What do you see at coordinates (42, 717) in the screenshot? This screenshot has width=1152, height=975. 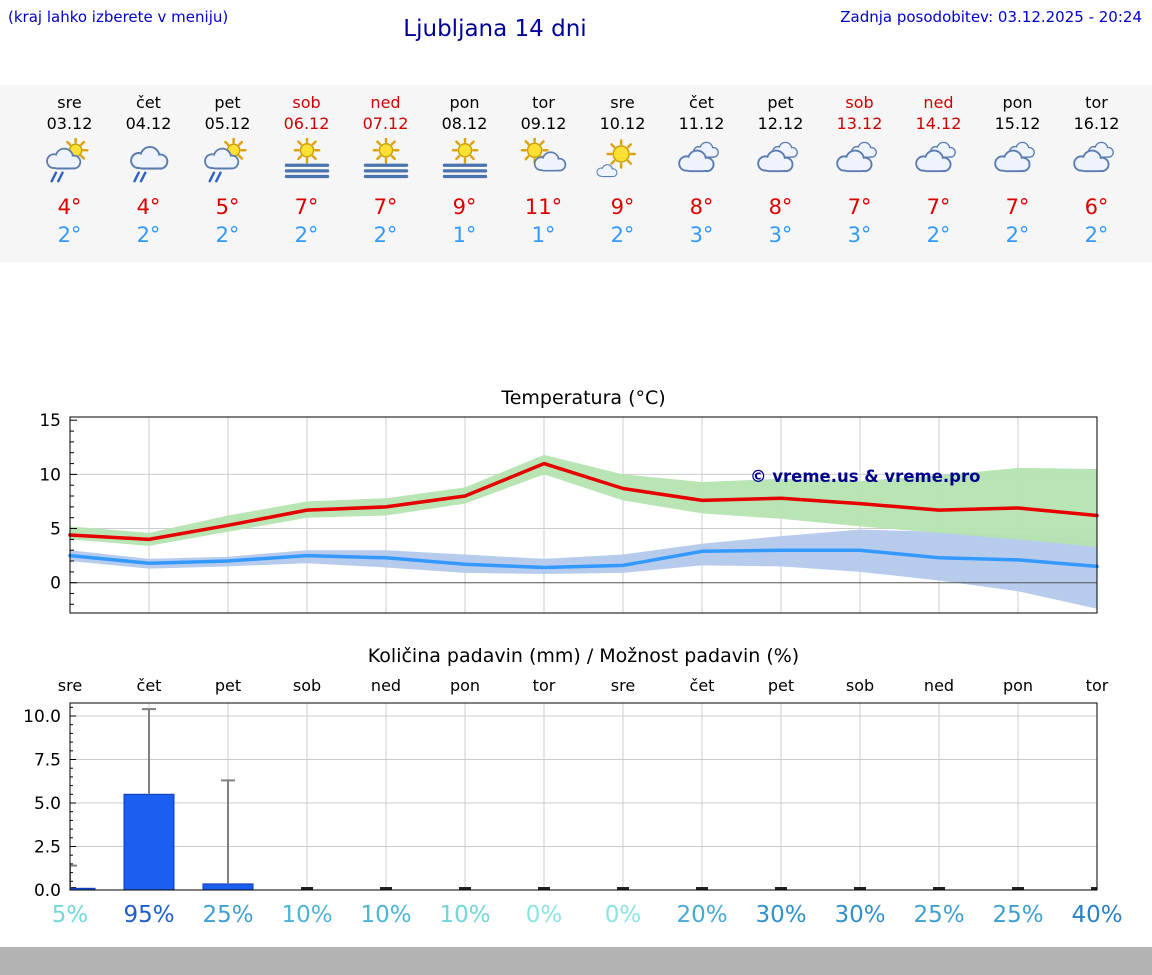 I see `precip-y-tick-label: 10.0` at bounding box center [42, 717].